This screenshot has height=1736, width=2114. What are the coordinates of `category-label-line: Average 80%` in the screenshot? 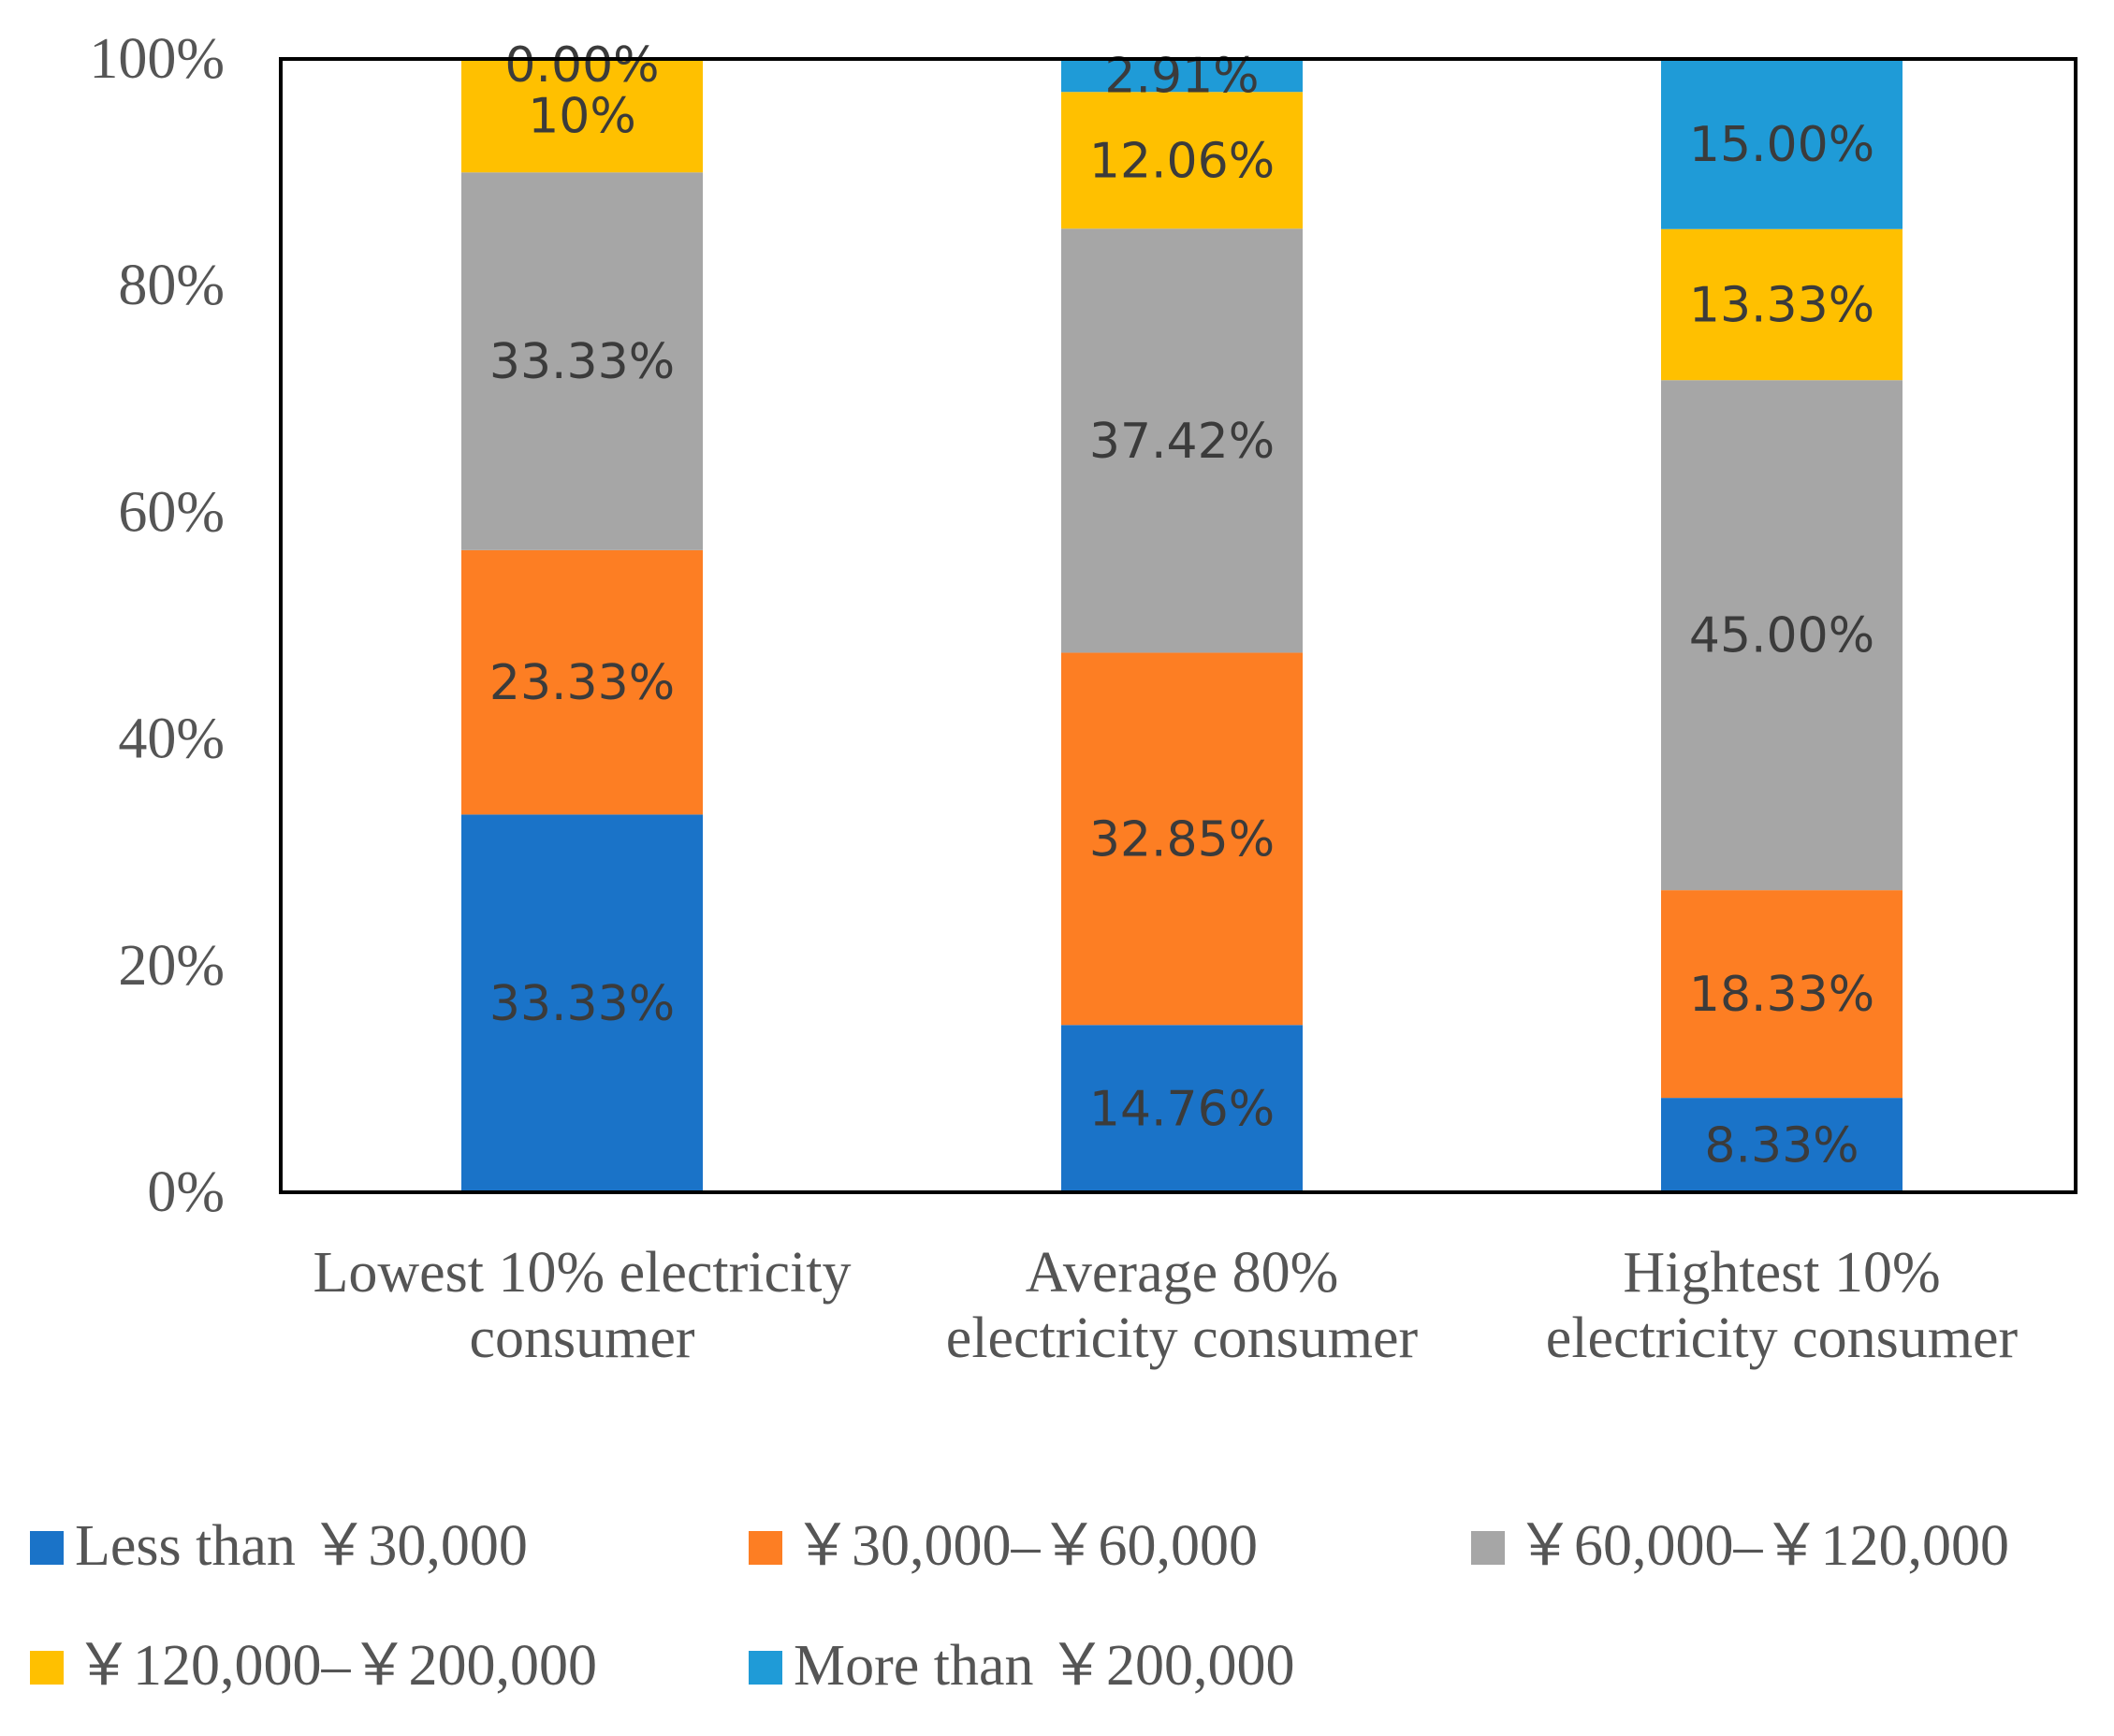 It's located at (1182, 1273).